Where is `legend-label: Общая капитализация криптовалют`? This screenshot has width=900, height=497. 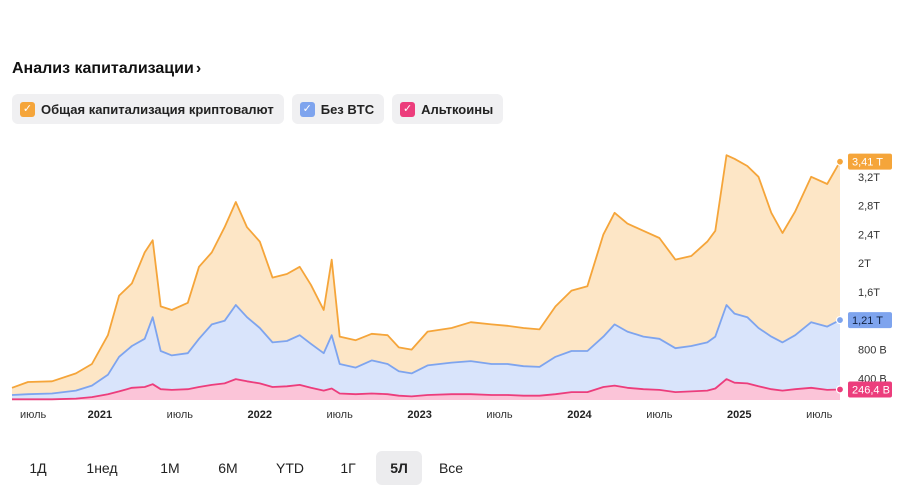 legend-label: Общая капитализация криптовалют is located at coordinates (157, 109).